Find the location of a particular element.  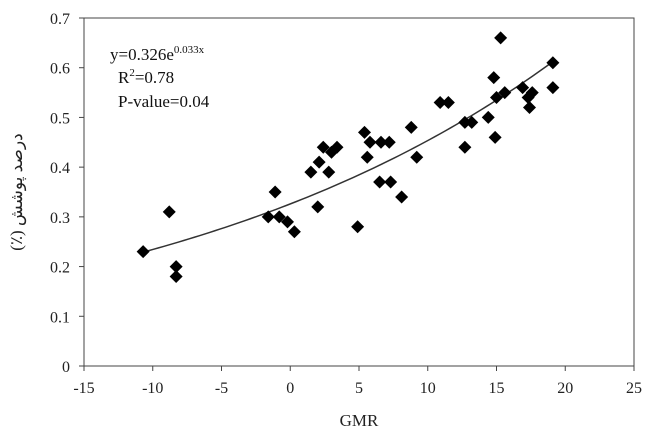

x-tick-label: 25 is located at coordinates (634, 388).